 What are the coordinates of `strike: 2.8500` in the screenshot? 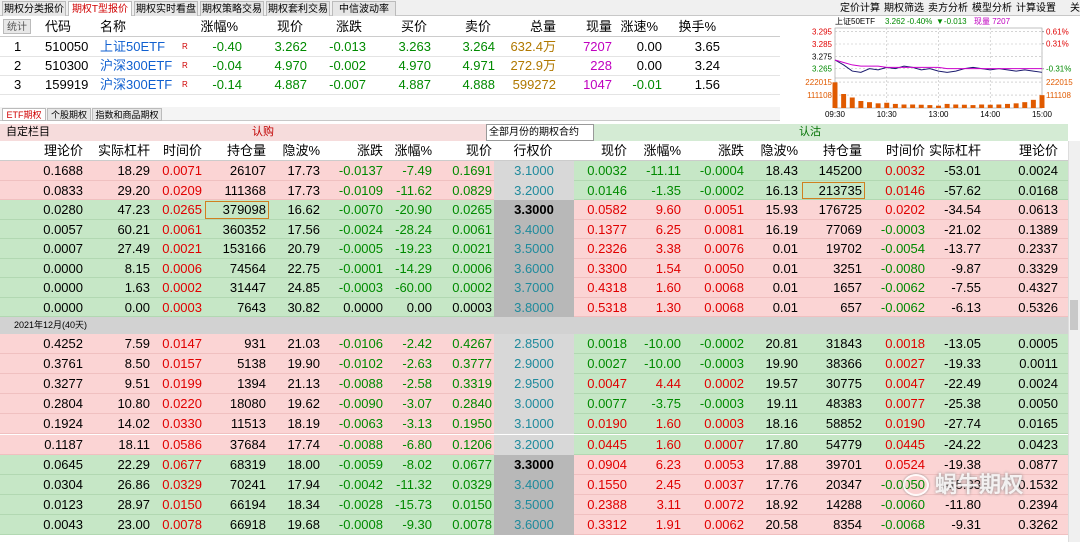 It's located at (534, 343).